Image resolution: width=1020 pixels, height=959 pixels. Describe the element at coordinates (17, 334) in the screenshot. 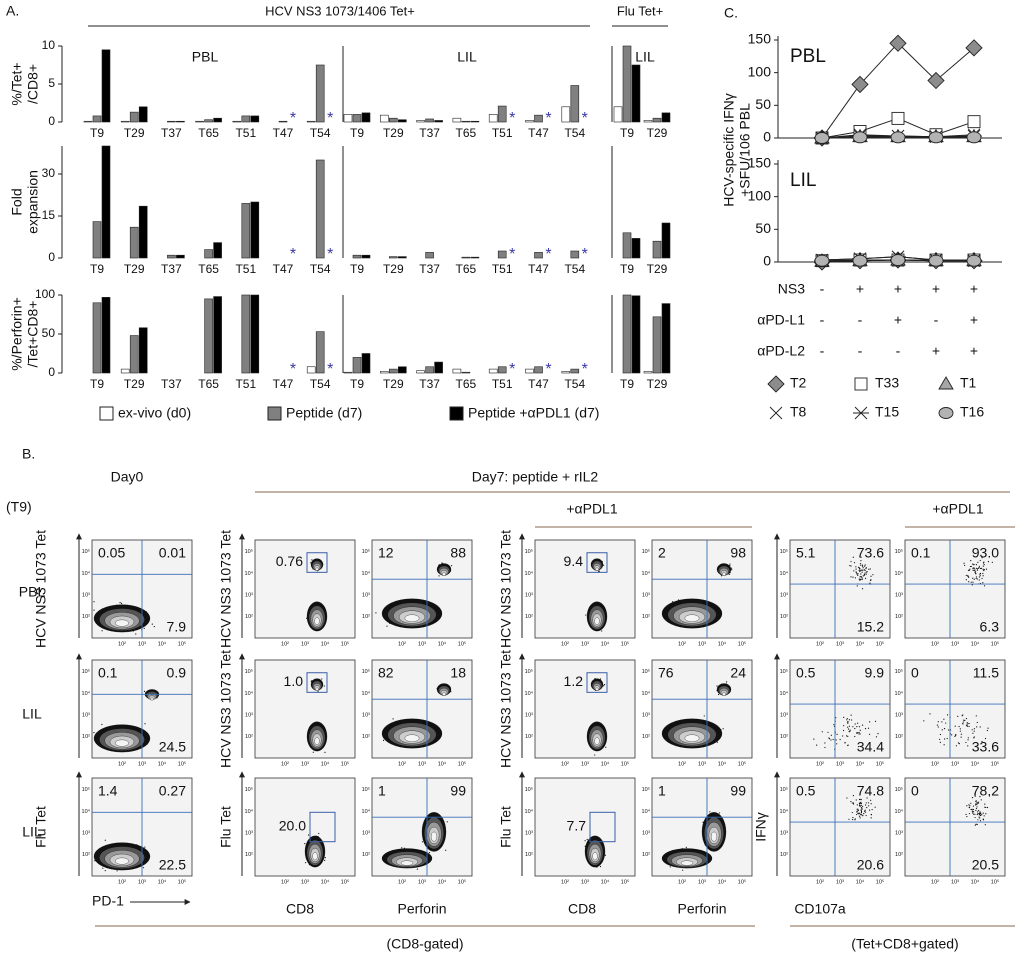

I see `y-axis-label: %/Perforin+` at that location.